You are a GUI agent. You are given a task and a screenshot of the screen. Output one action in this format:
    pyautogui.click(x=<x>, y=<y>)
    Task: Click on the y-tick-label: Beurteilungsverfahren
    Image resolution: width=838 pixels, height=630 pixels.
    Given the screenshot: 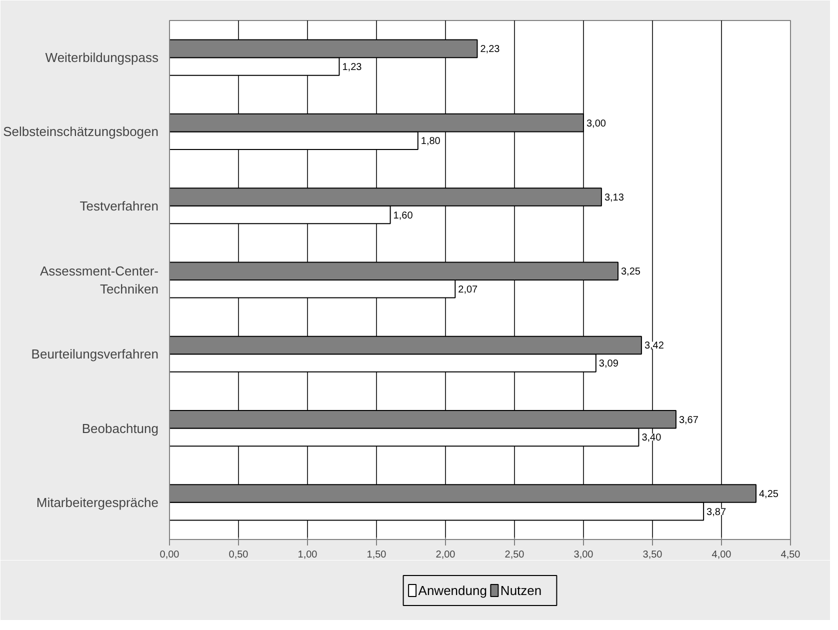 What is the action you would take?
    pyautogui.click(x=95, y=354)
    